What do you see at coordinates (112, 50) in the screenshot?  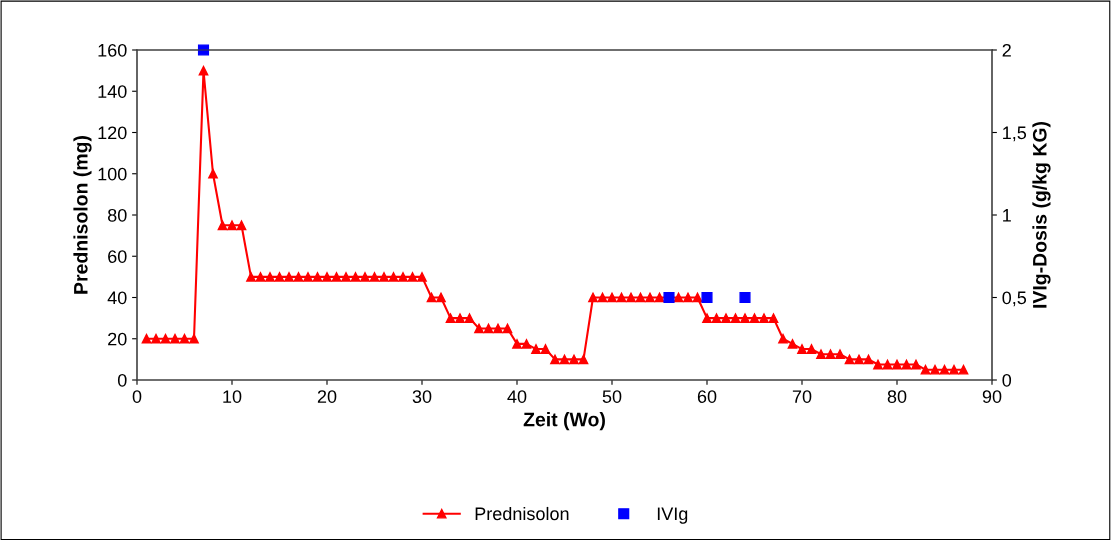 I see `y-tick-label: 160` at bounding box center [112, 50].